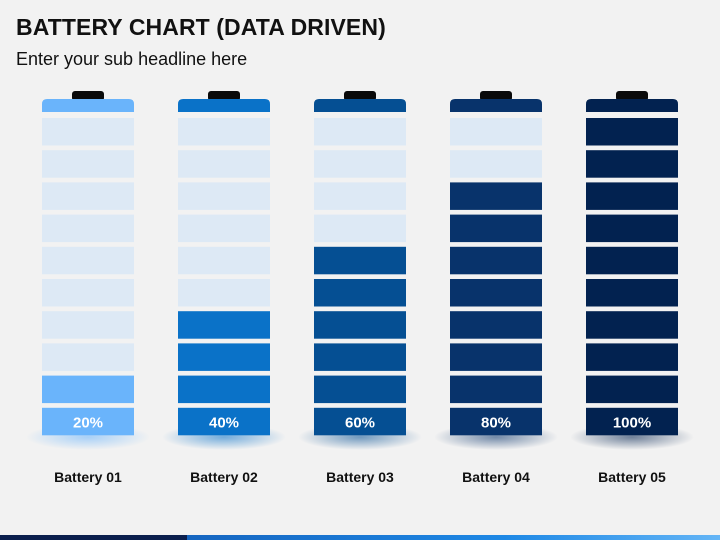 This screenshot has height=540, width=720. What do you see at coordinates (360, 537) in the screenshot?
I see `bottom-accent-stripe` at bounding box center [360, 537].